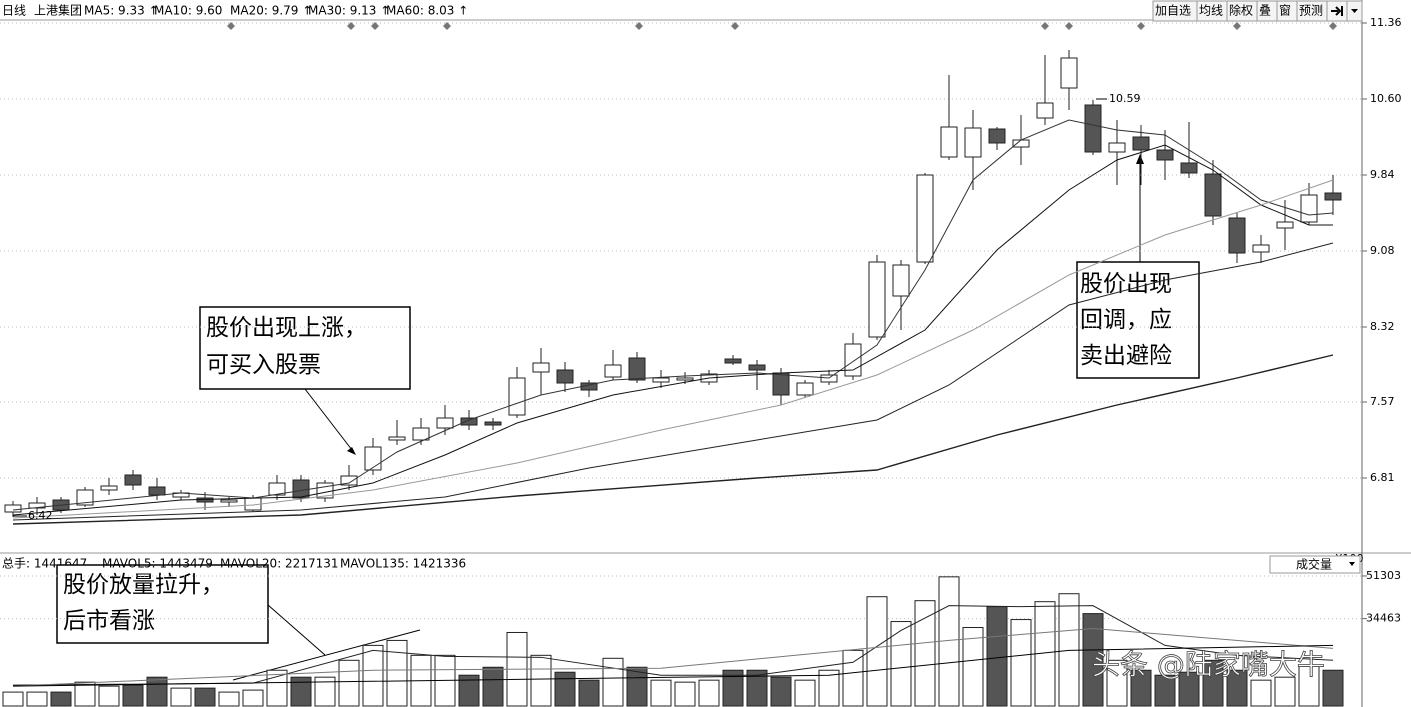  What do you see at coordinates (1382, 174) in the screenshot?
I see `y-tick-label: 9.84` at bounding box center [1382, 174].